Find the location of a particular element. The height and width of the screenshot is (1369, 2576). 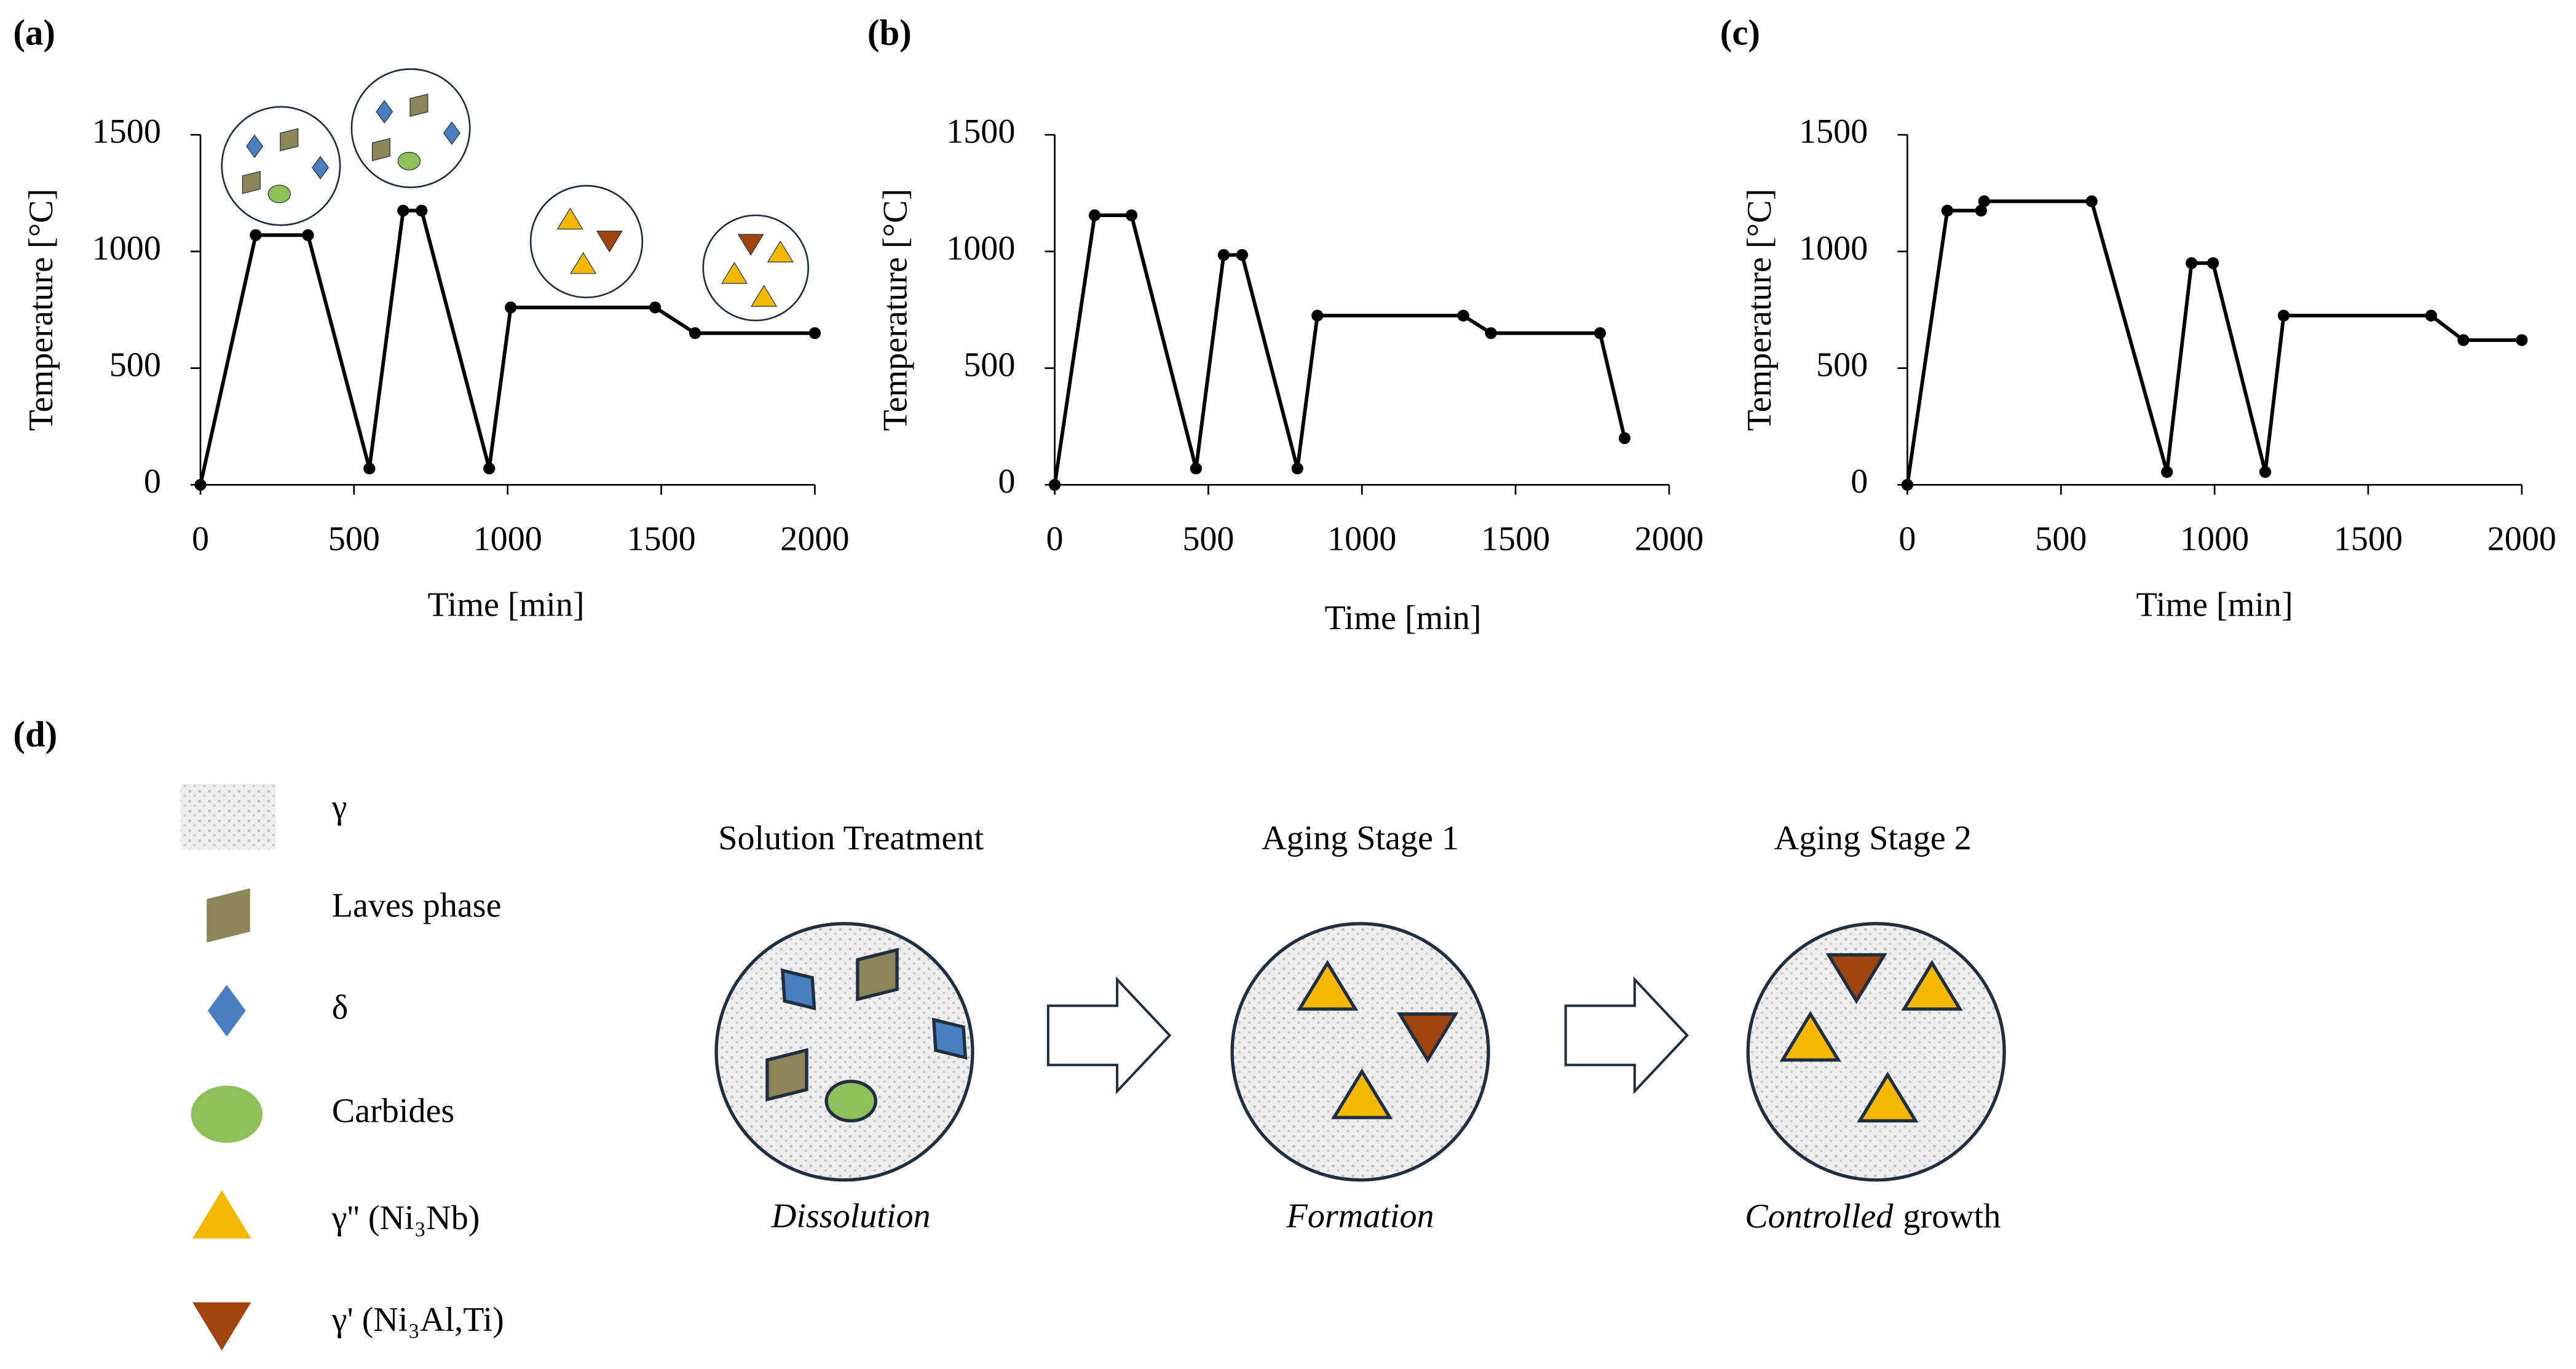

x-tick-label: 1000 is located at coordinates (2214, 539).